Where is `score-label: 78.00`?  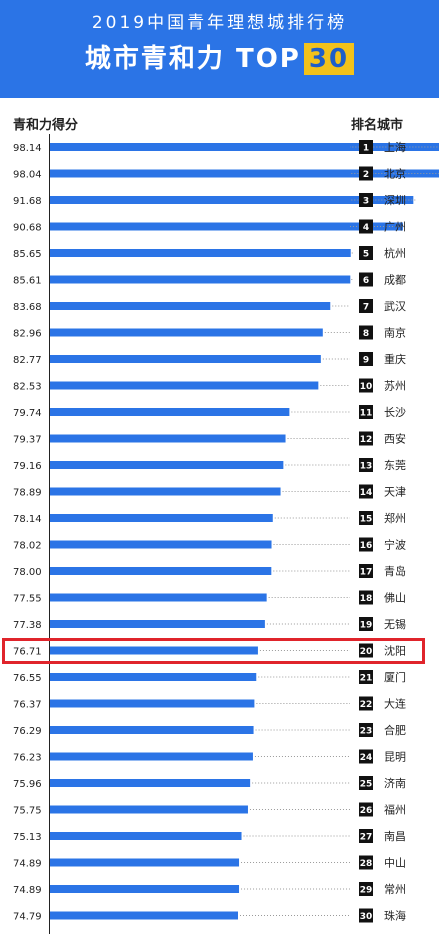 score-label: 78.00 is located at coordinates (27, 572).